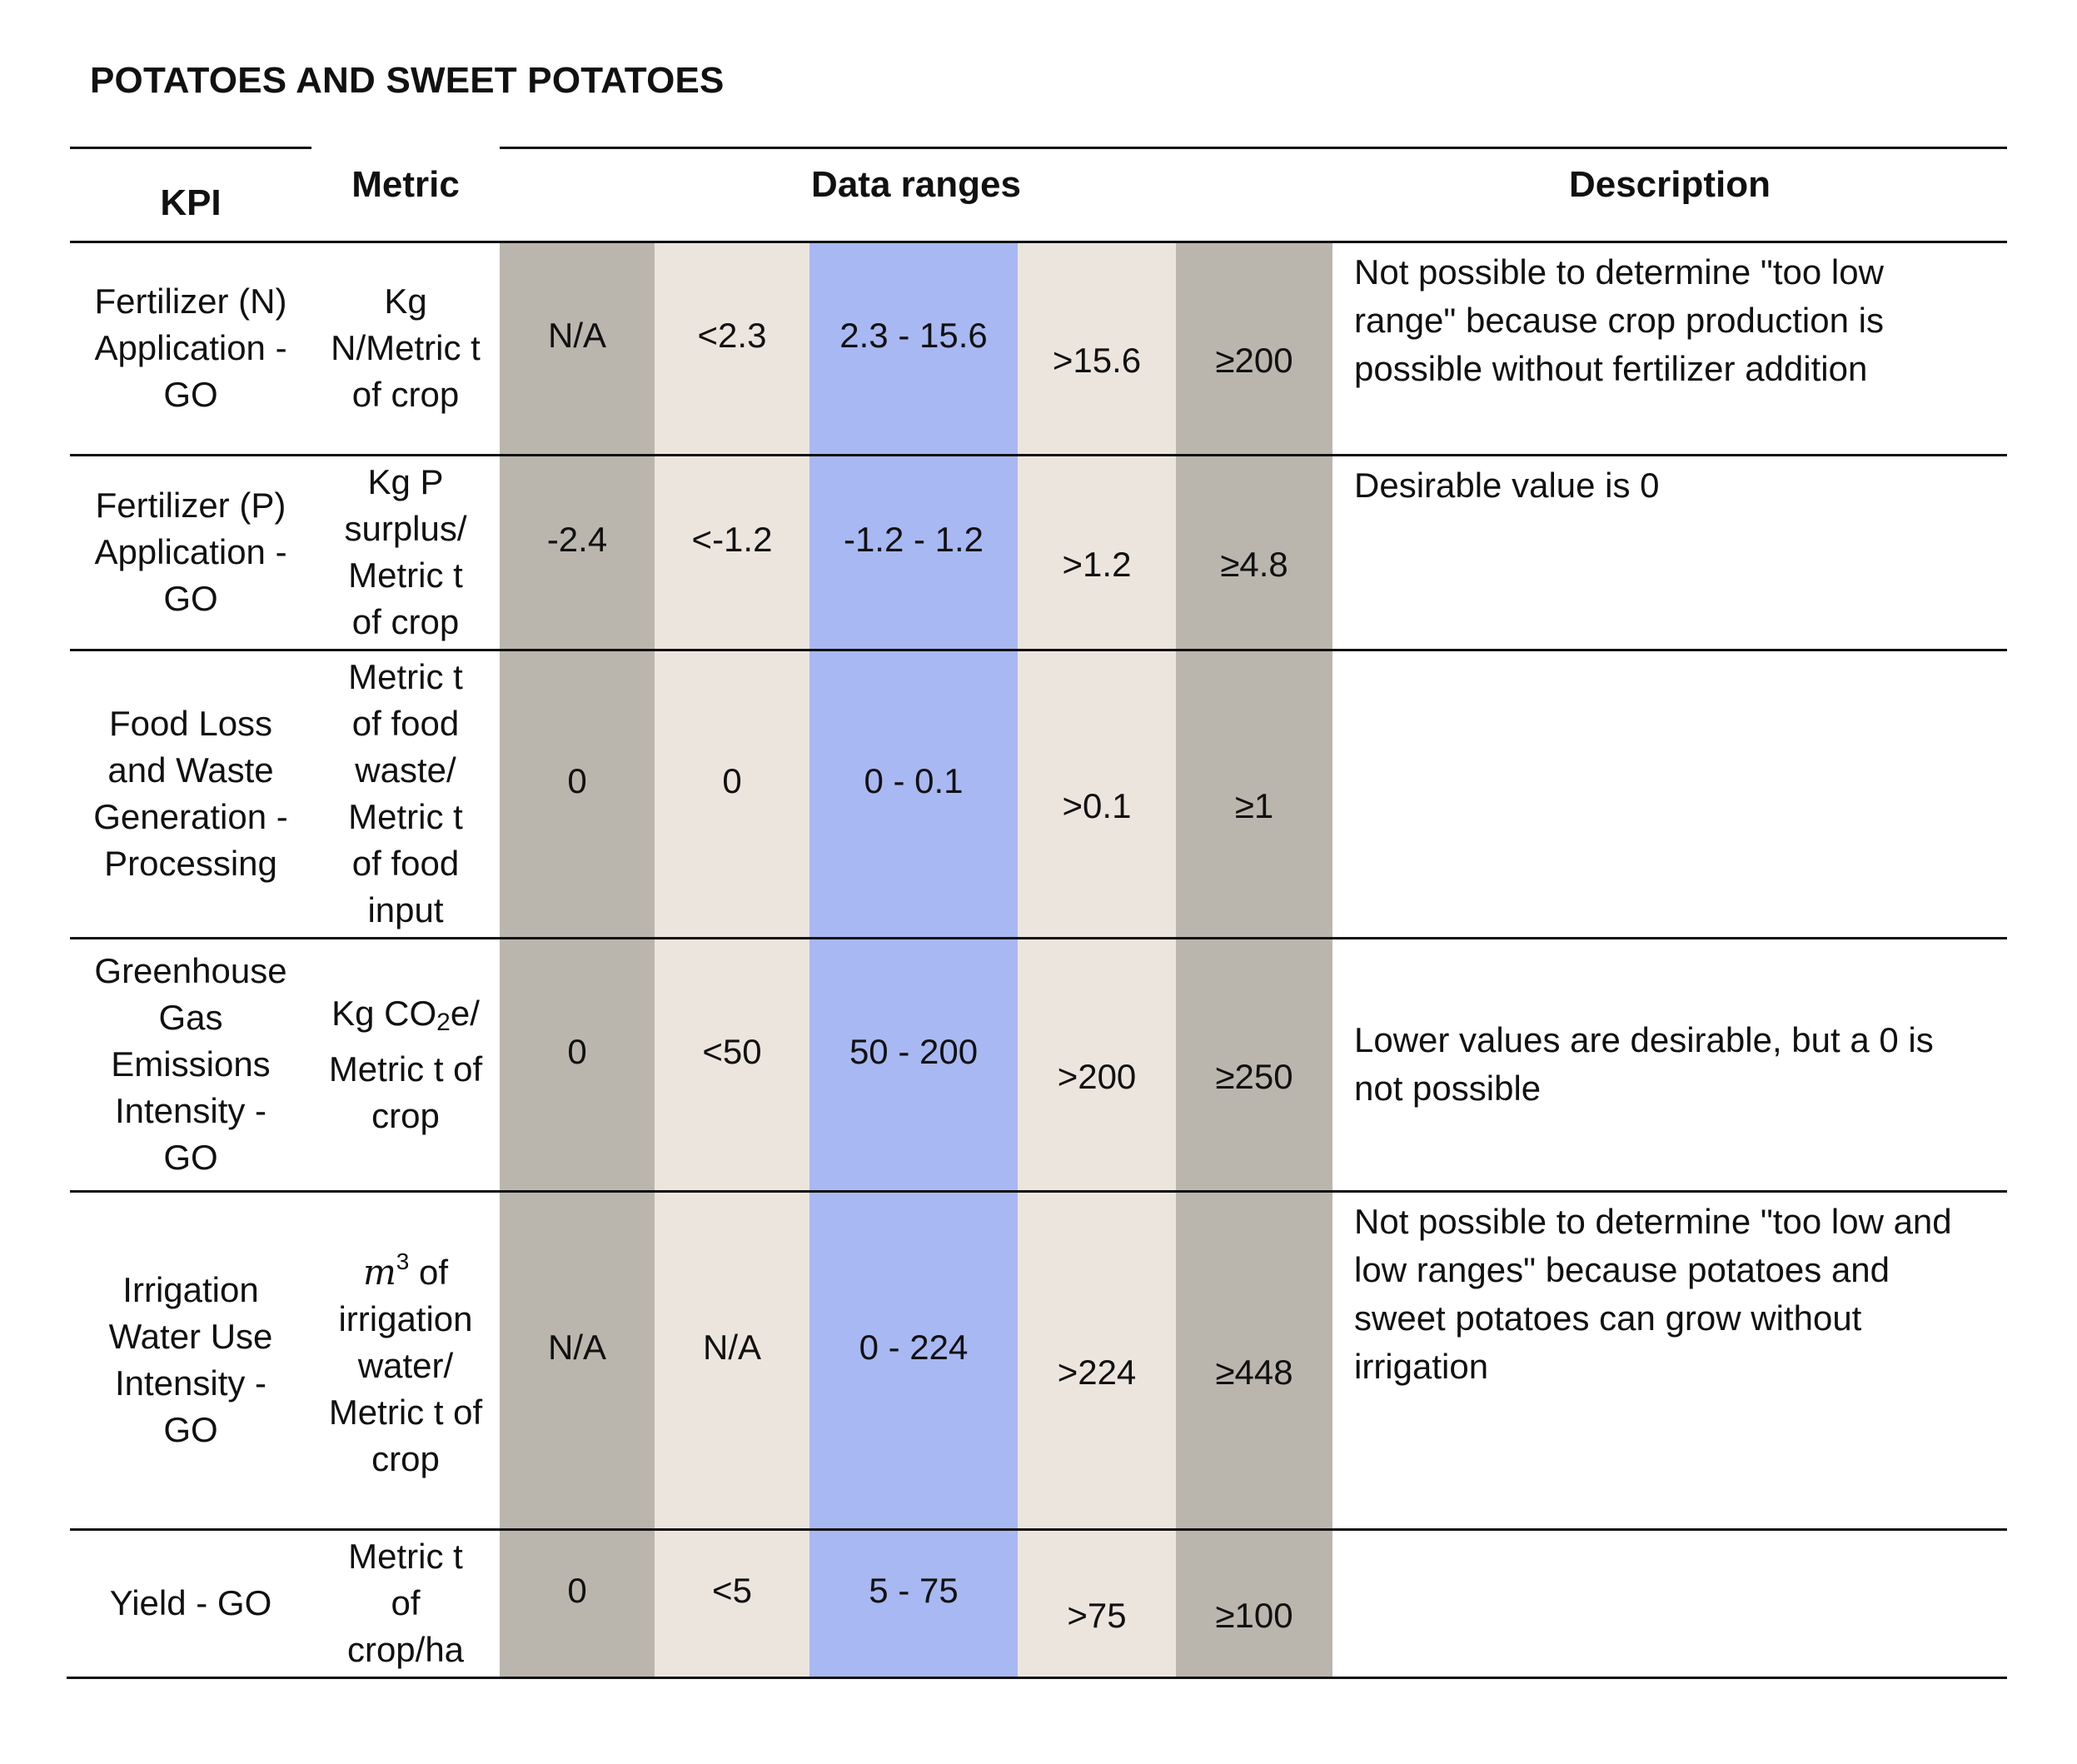 Image resolution: width=2077 pixels, height=1764 pixels. I want to click on range-high: >1.2, so click(1097, 552).